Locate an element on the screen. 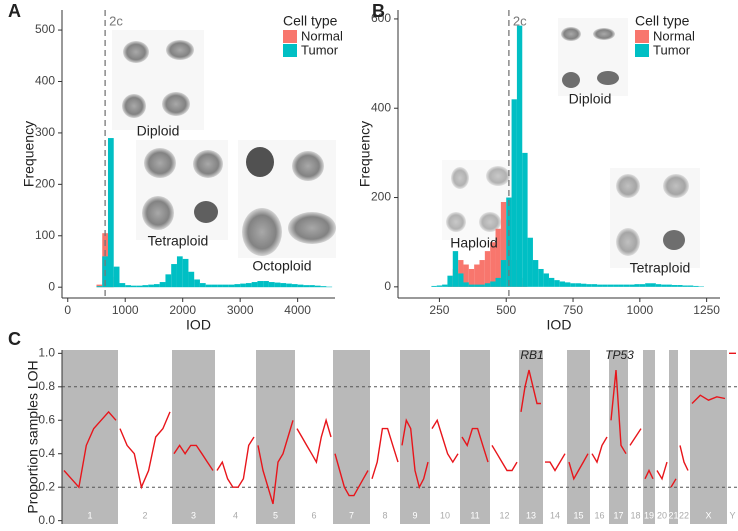 Image resolution: width=738 pixels, height=531 pixels. chromosome-label: 15 is located at coordinates (578, 515).